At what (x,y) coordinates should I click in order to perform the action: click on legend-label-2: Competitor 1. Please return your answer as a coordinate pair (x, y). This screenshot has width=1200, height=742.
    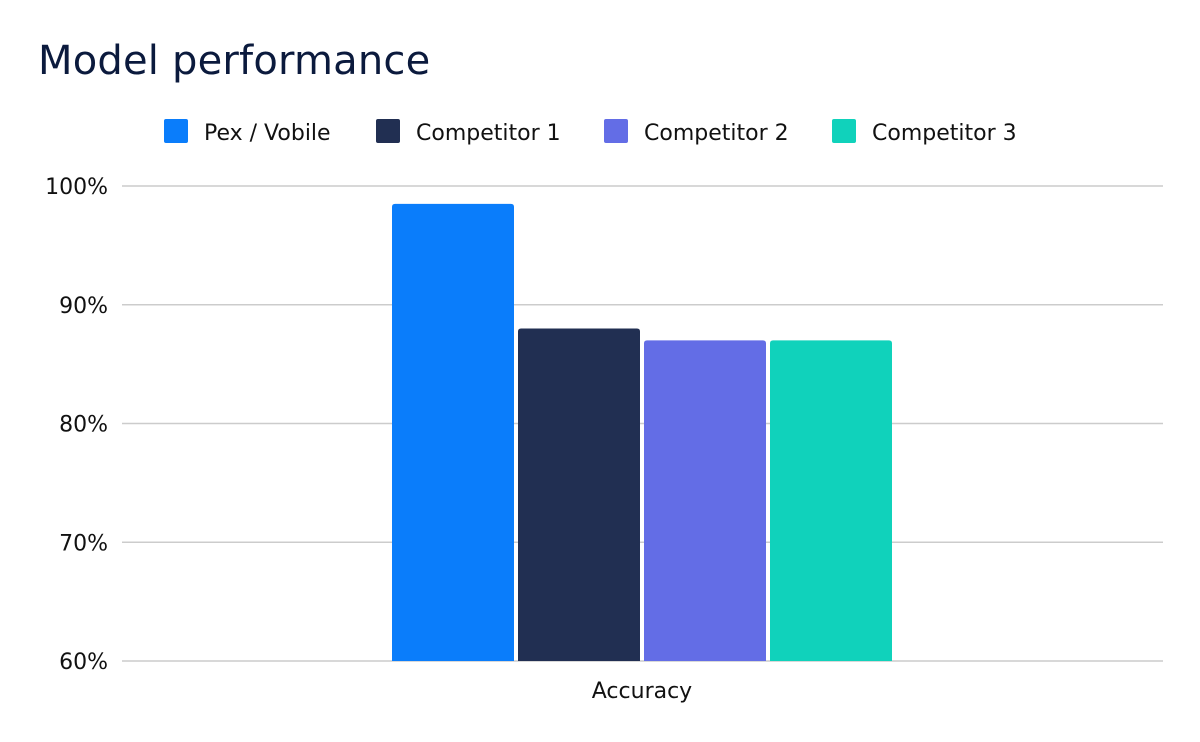
    Looking at the image, I should click on (488, 133).